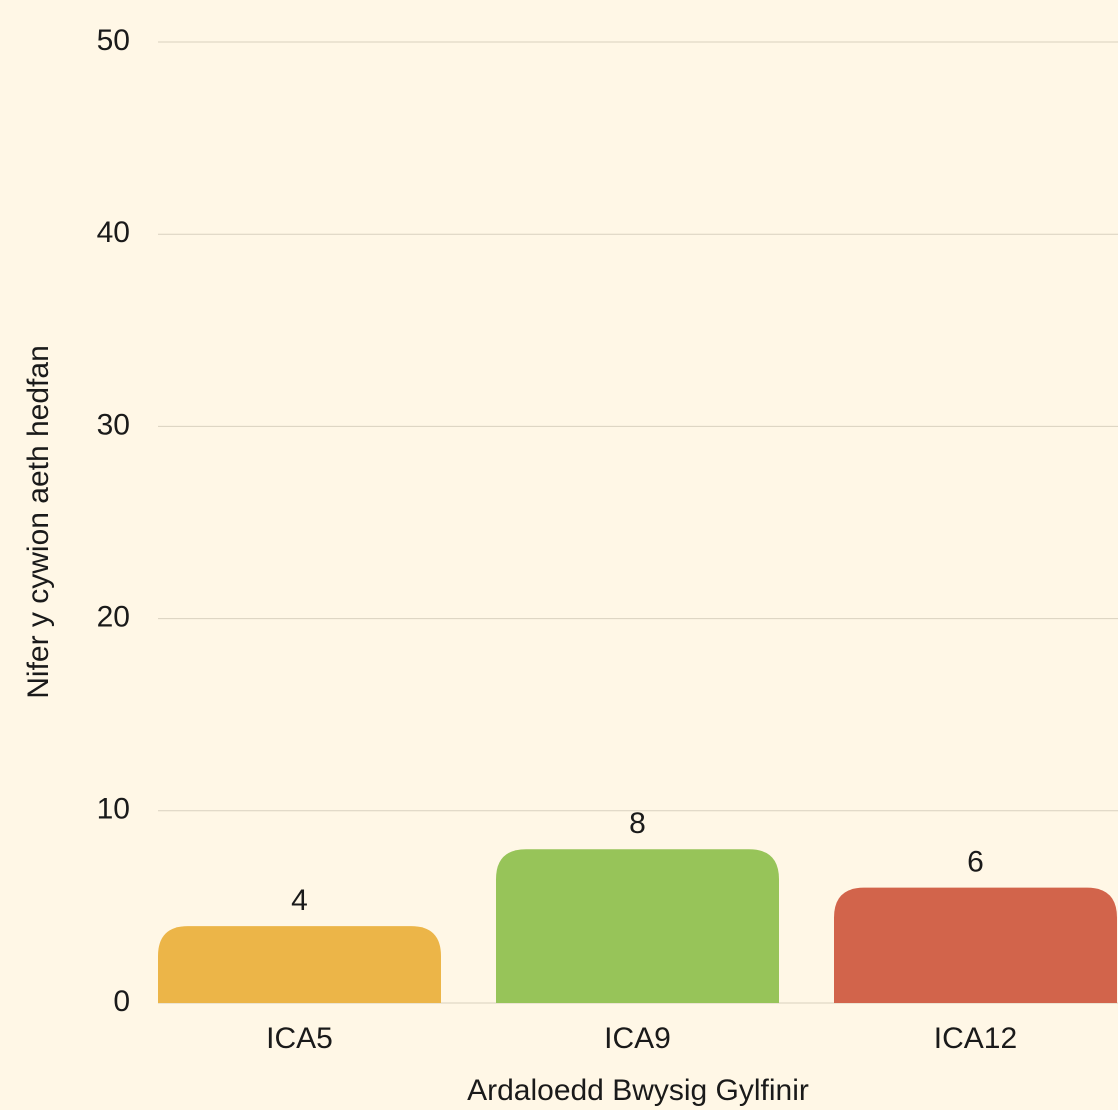 The image size is (1118, 1110). What do you see at coordinates (113, 40) in the screenshot?
I see `y-tick-label: 50` at bounding box center [113, 40].